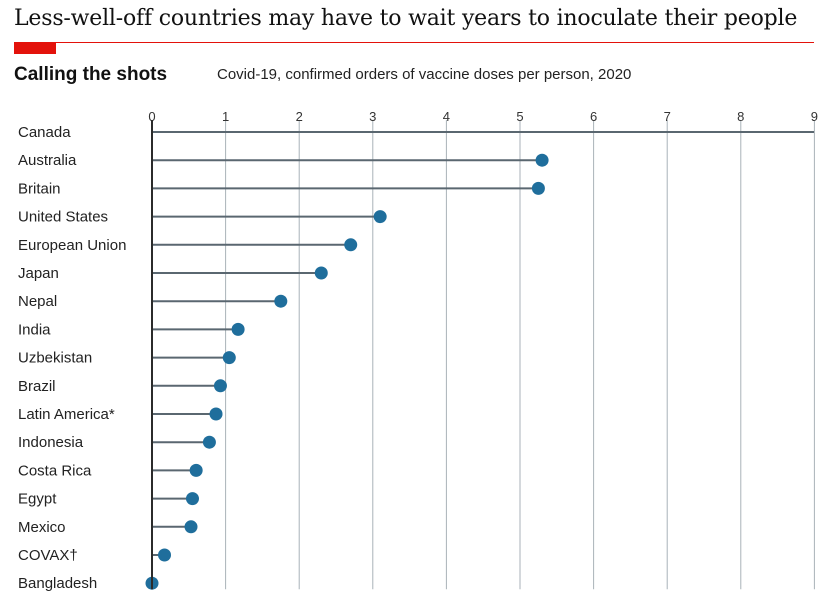 The width and height of the screenshot is (830, 607). Describe the element at coordinates (38, 273) in the screenshot. I see `category-label: Japan` at that location.